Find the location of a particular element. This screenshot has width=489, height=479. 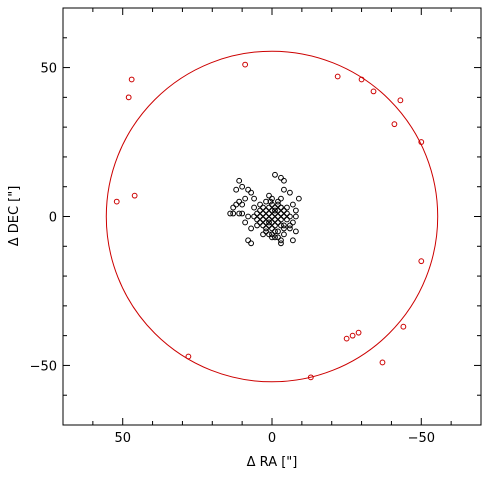

y-tick-label: 0 is located at coordinates (53, 218).